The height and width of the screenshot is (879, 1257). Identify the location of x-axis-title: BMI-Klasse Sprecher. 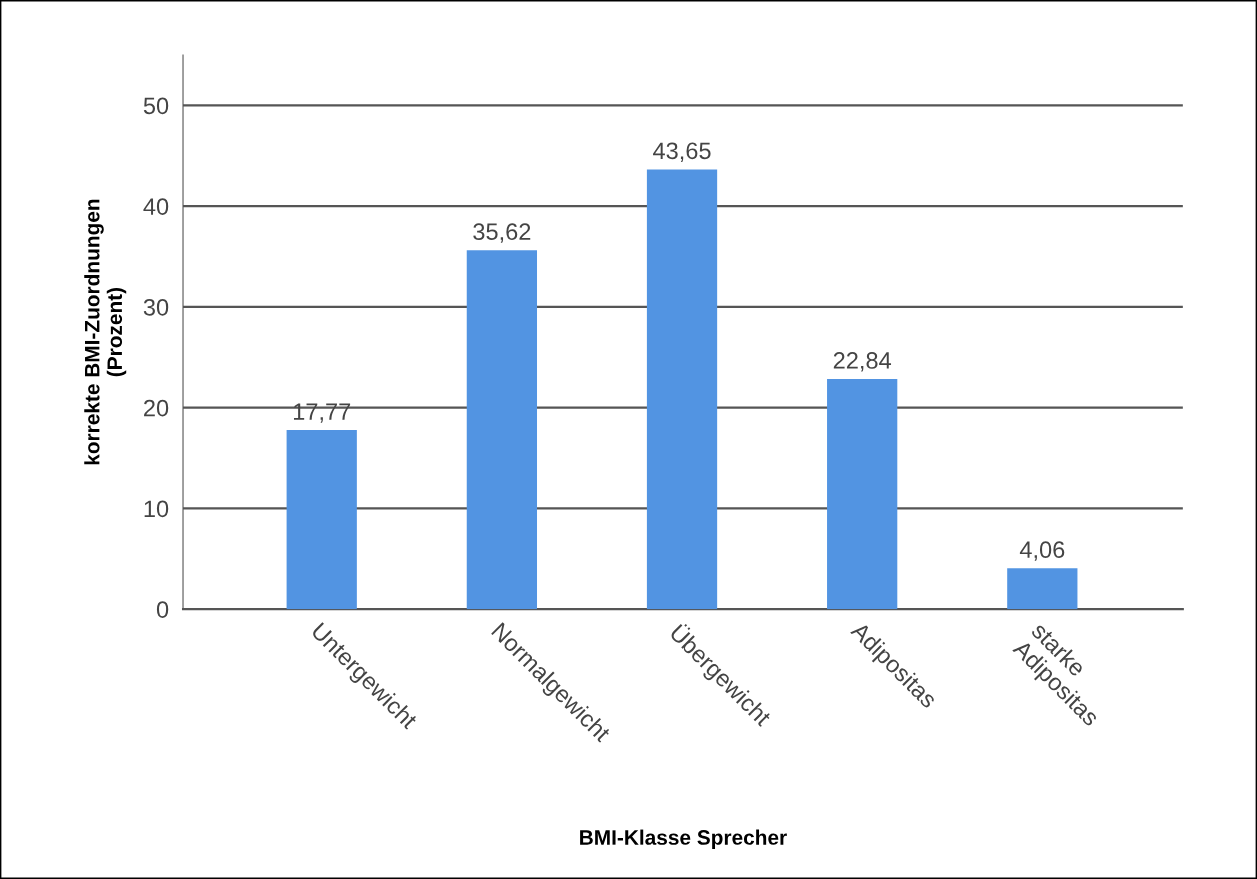
(683, 839).